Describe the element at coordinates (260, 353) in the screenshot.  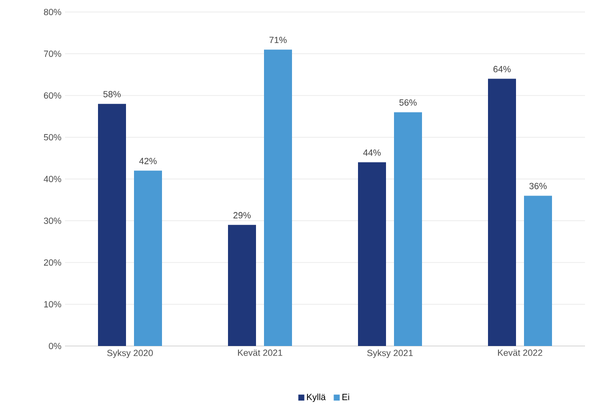
I see `x-tick-label: Kevät 2021` at that location.